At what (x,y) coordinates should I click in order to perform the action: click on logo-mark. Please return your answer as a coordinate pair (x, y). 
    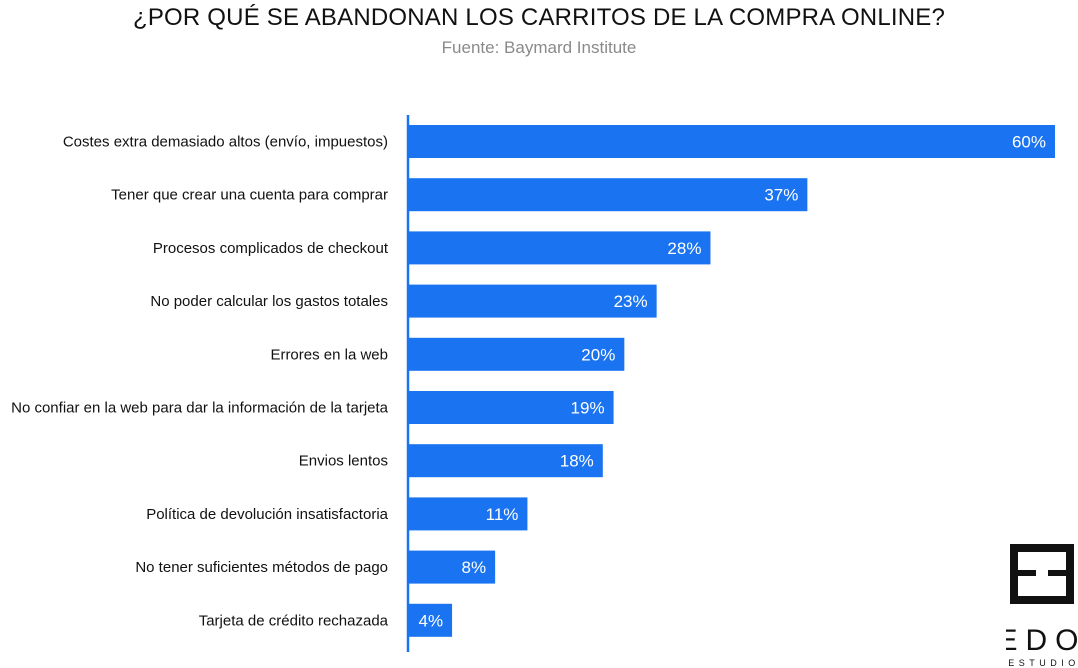
    Looking at the image, I should click on (1042, 574).